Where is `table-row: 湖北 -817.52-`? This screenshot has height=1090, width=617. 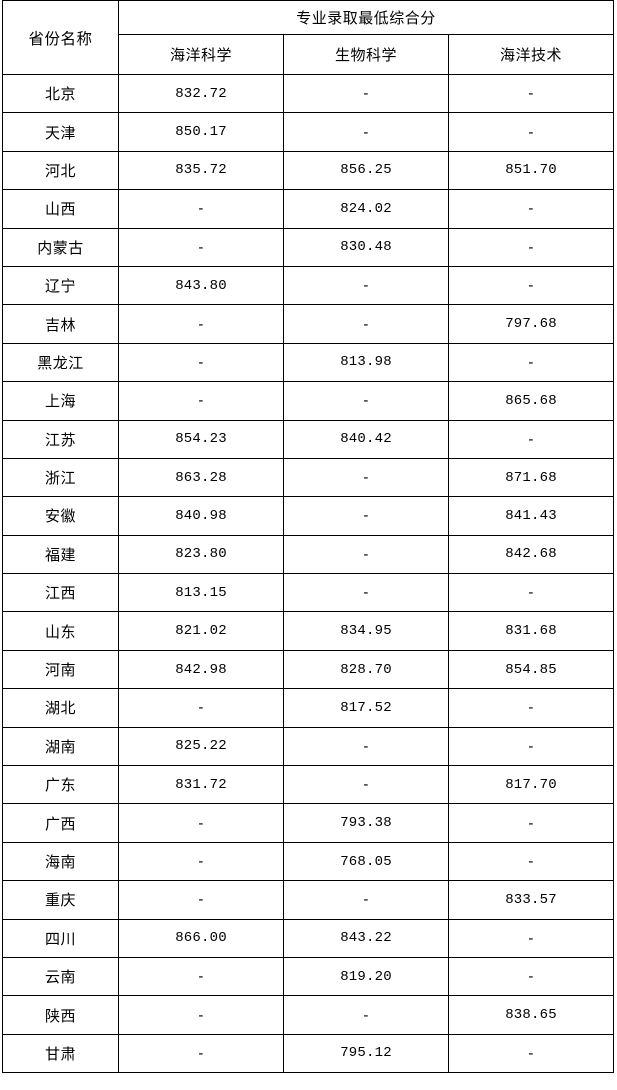
table-row: 湖北 -817.52- is located at coordinates (308, 708).